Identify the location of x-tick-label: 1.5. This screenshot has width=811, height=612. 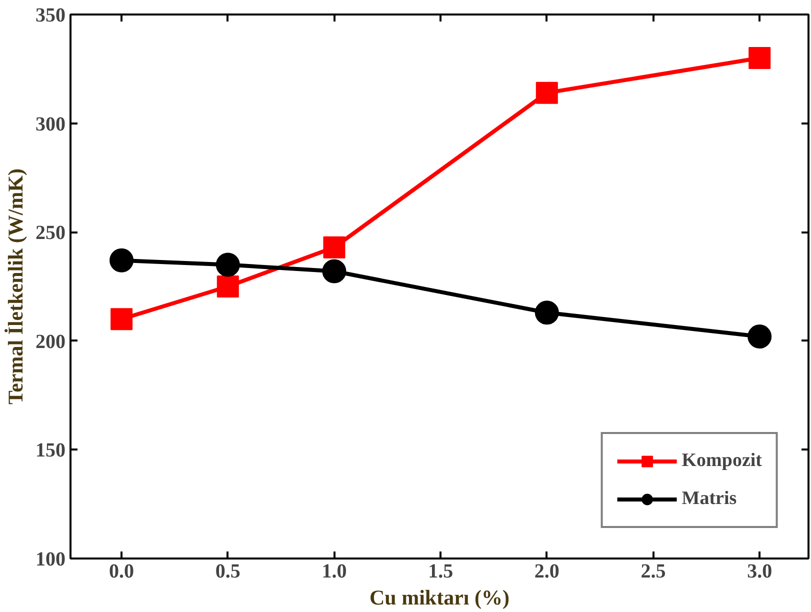
(441, 571).